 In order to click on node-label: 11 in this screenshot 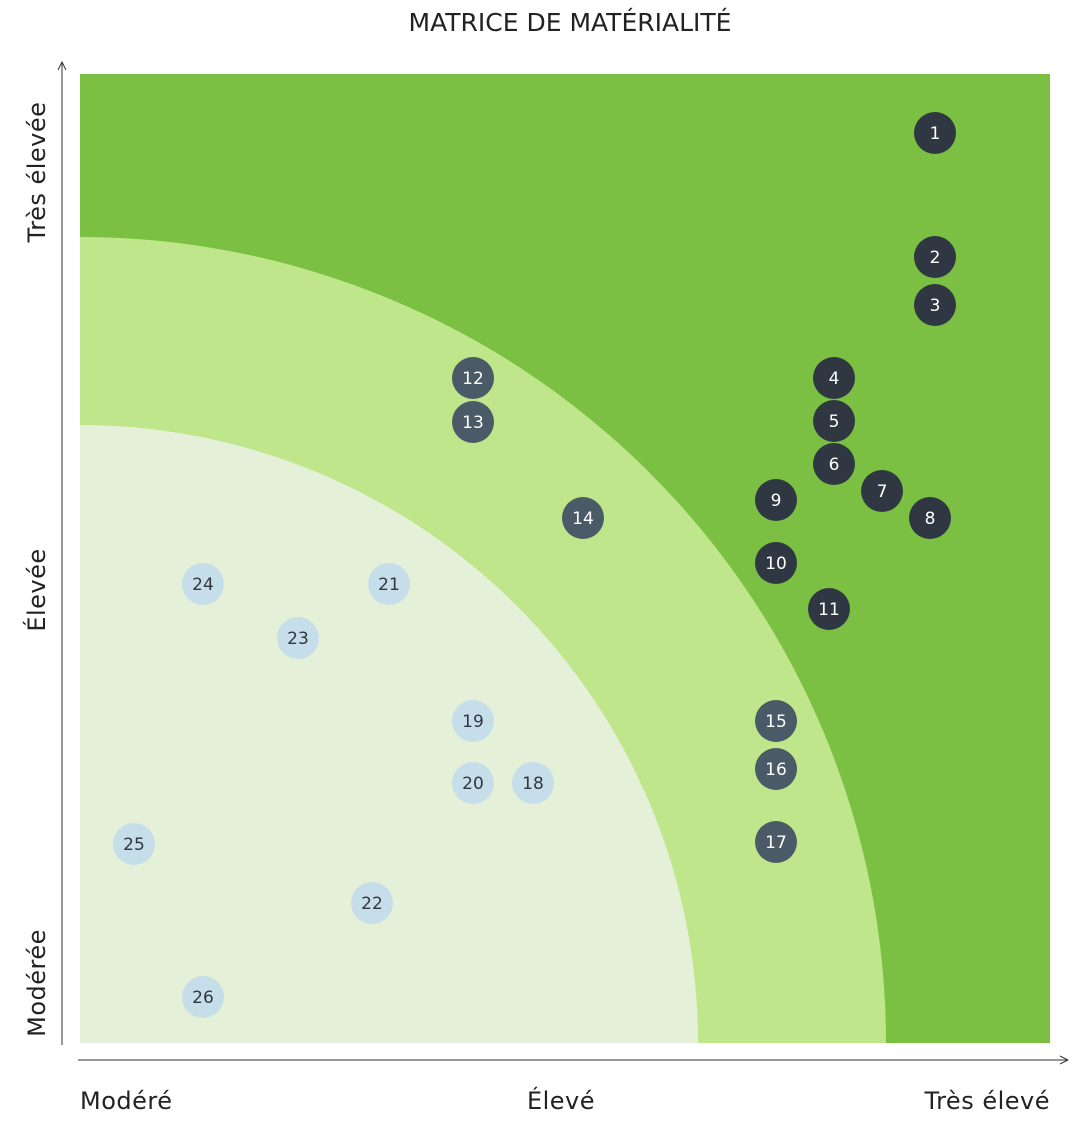, I will do `click(829, 610)`.